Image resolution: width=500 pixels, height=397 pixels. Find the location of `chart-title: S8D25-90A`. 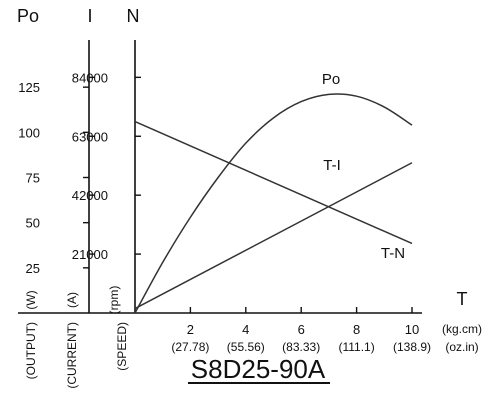

chart-title: S8D25-90A is located at coordinates (258, 369).